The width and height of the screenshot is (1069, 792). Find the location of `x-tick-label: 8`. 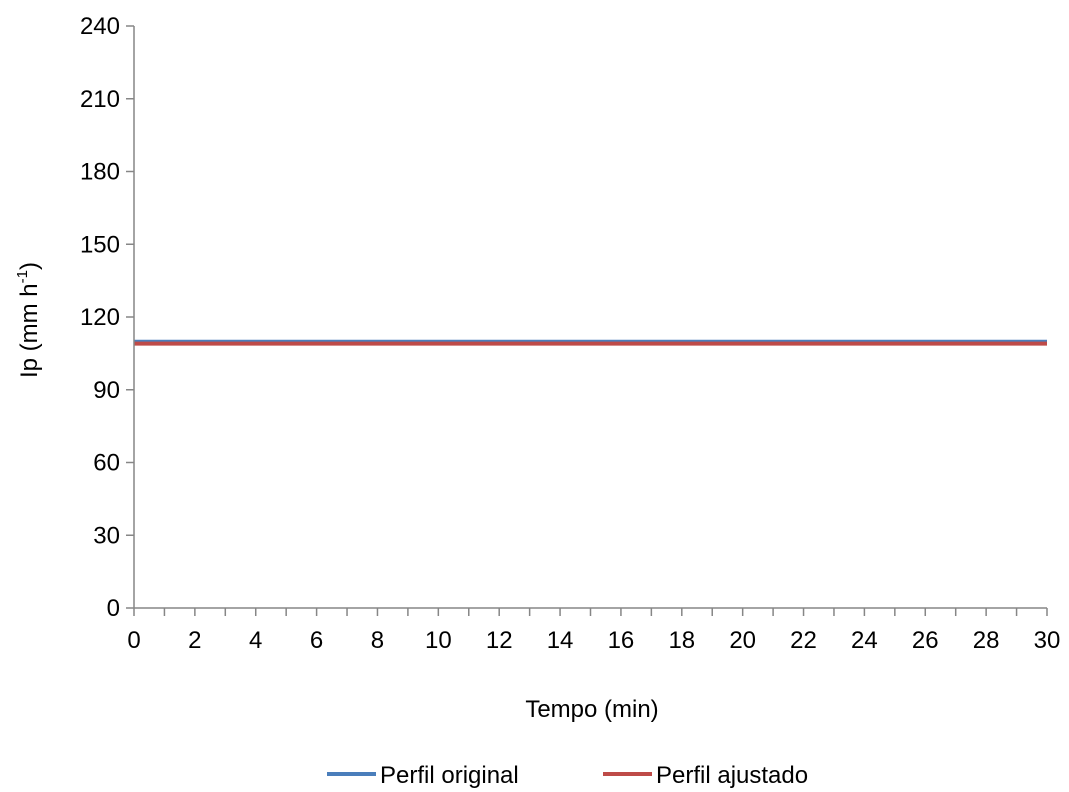

x-tick-label: 8 is located at coordinates (377, 640).